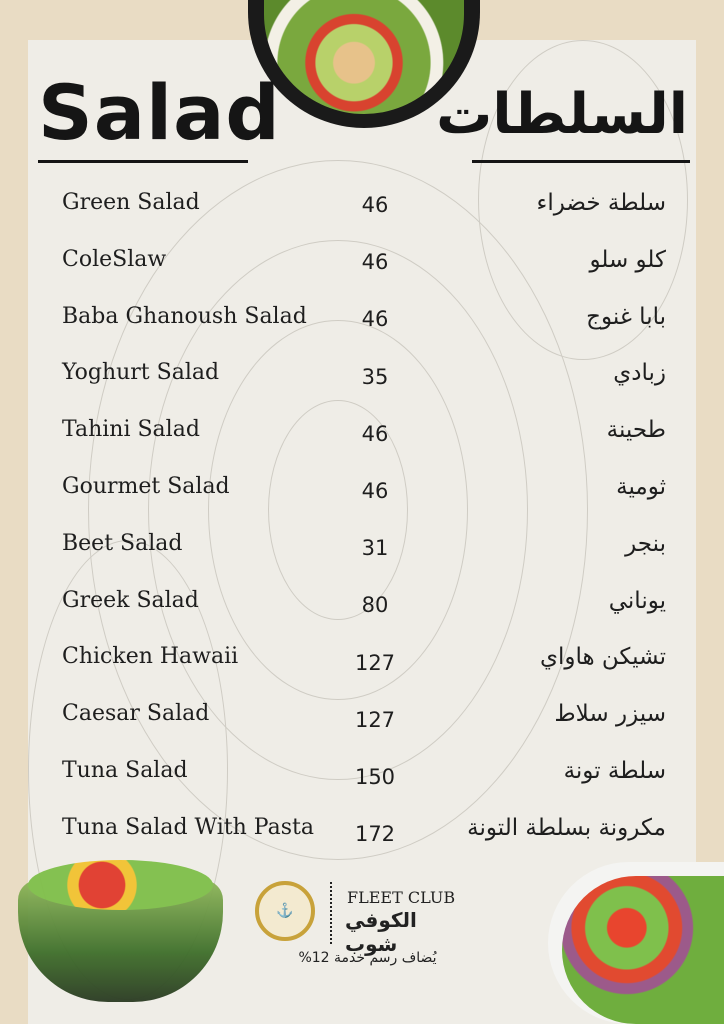  What do you see at coordinates (614, 771) in the screenshot?
I see `item-name-ar: سلطة تونة` at bounding box center [614, 771].